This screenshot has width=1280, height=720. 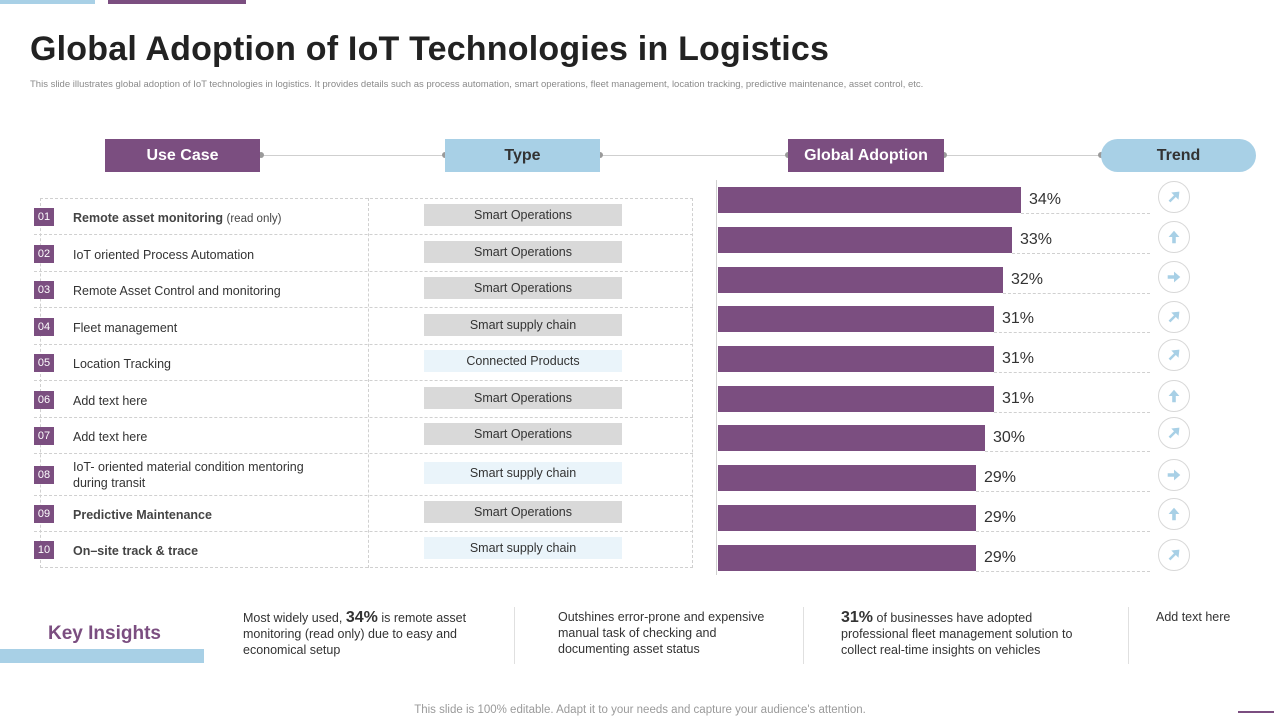 I want to click on row-number-badge: 07, so click(x=44, y=436).